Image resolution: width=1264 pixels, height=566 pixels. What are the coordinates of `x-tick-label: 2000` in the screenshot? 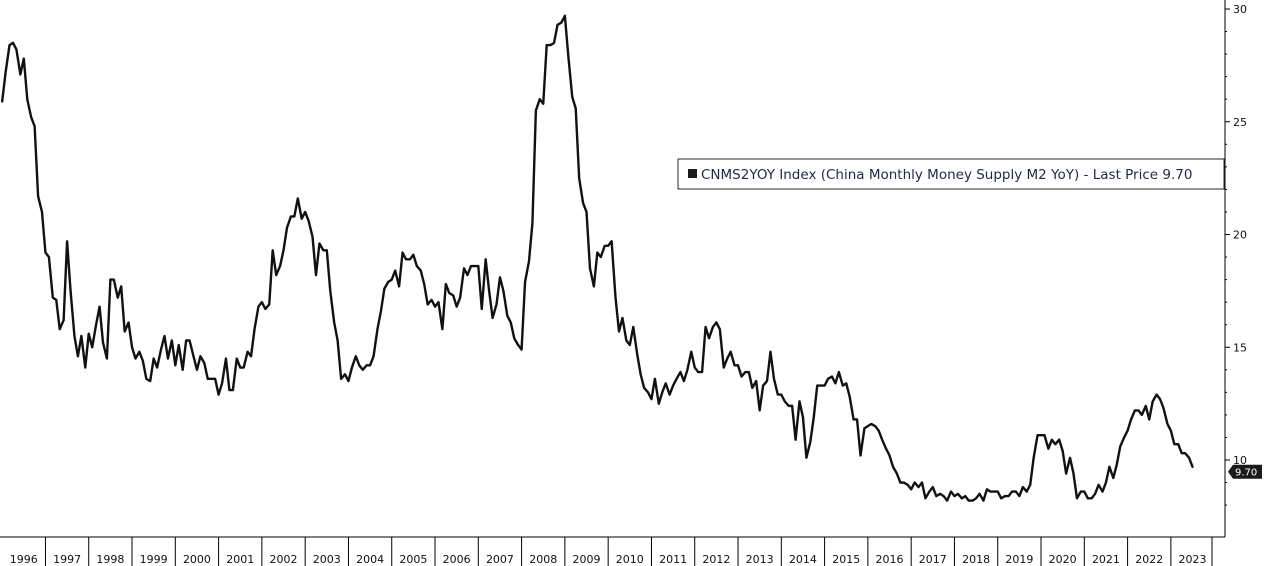 It's located at (197, 559).